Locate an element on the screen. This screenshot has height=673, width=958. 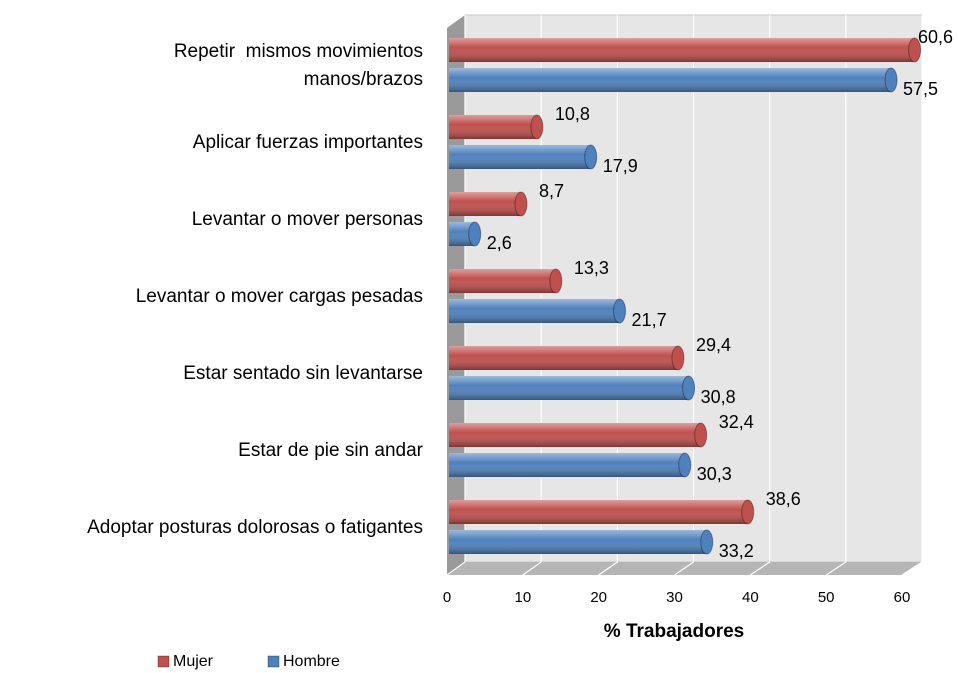
x-tick-label: 50 is located at coordinates (826, 597).